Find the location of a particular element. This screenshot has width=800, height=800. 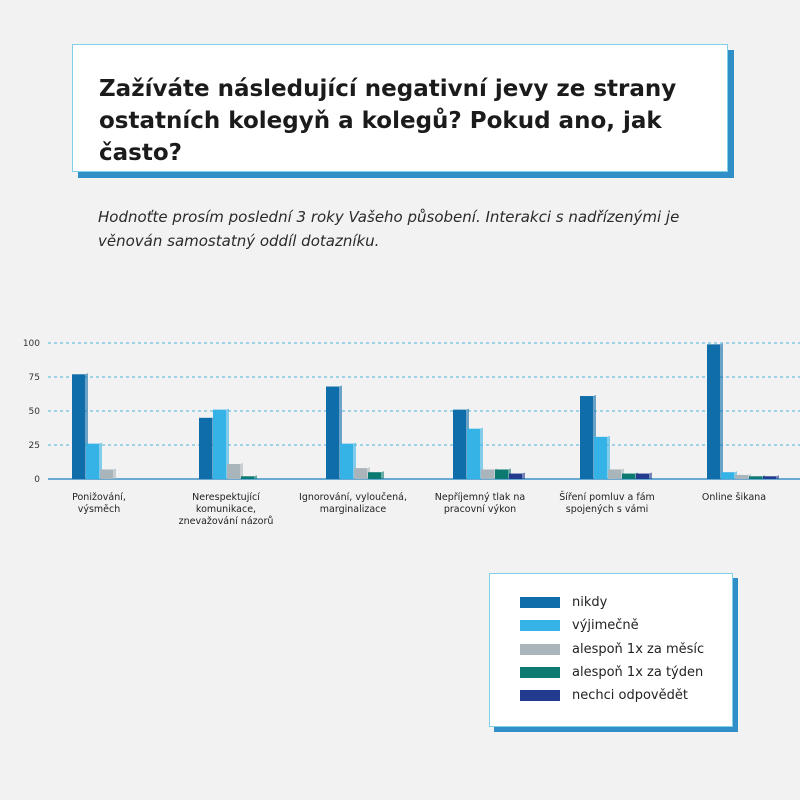

y-tick-label: 100 is located at coordinates (31, 344).